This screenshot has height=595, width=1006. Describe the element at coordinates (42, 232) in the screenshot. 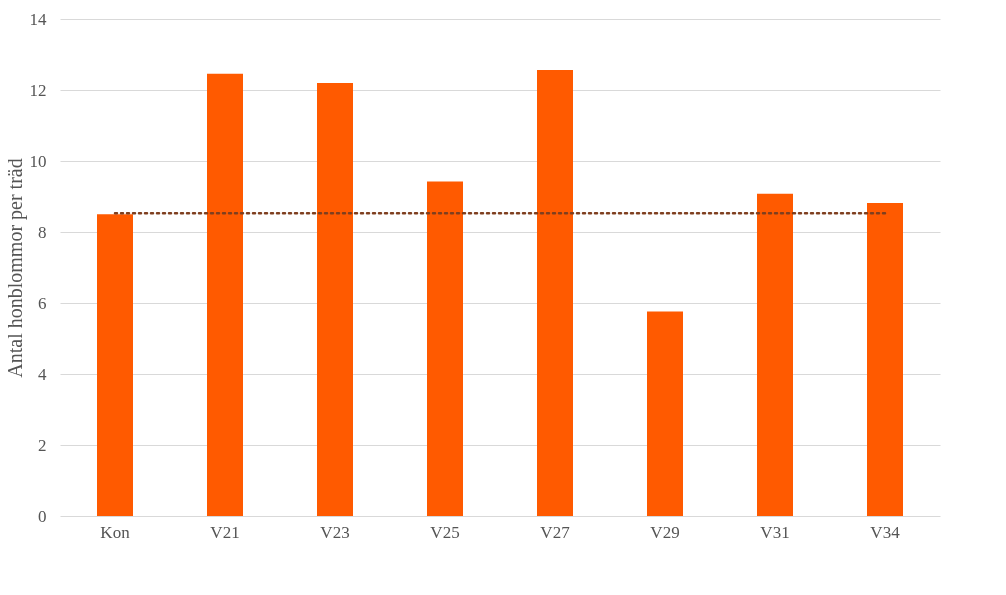

I see `y-tick-label: 8` at that location.